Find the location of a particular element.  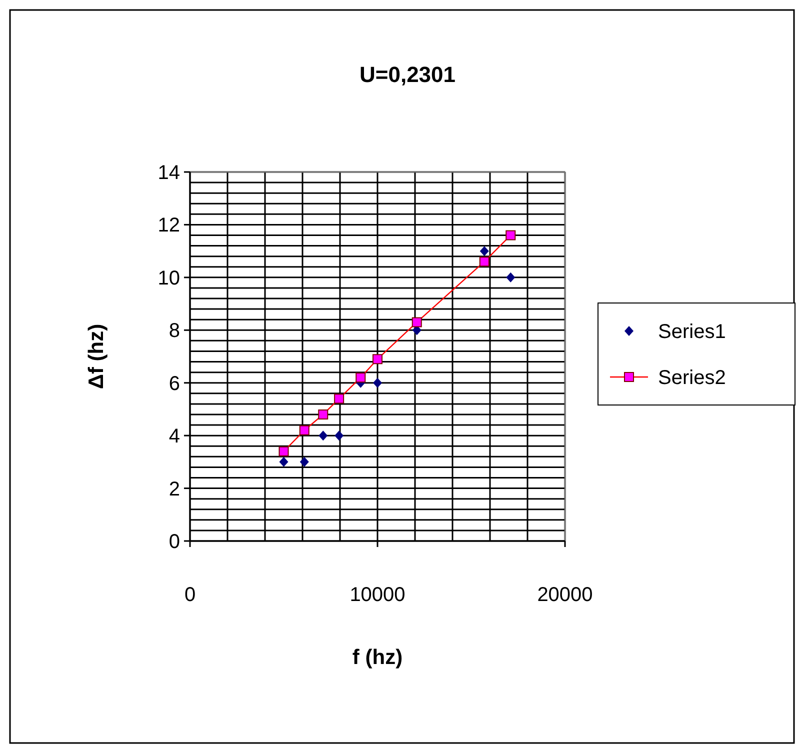

y-tick-label: 0 is located at coordinates (174, 542).